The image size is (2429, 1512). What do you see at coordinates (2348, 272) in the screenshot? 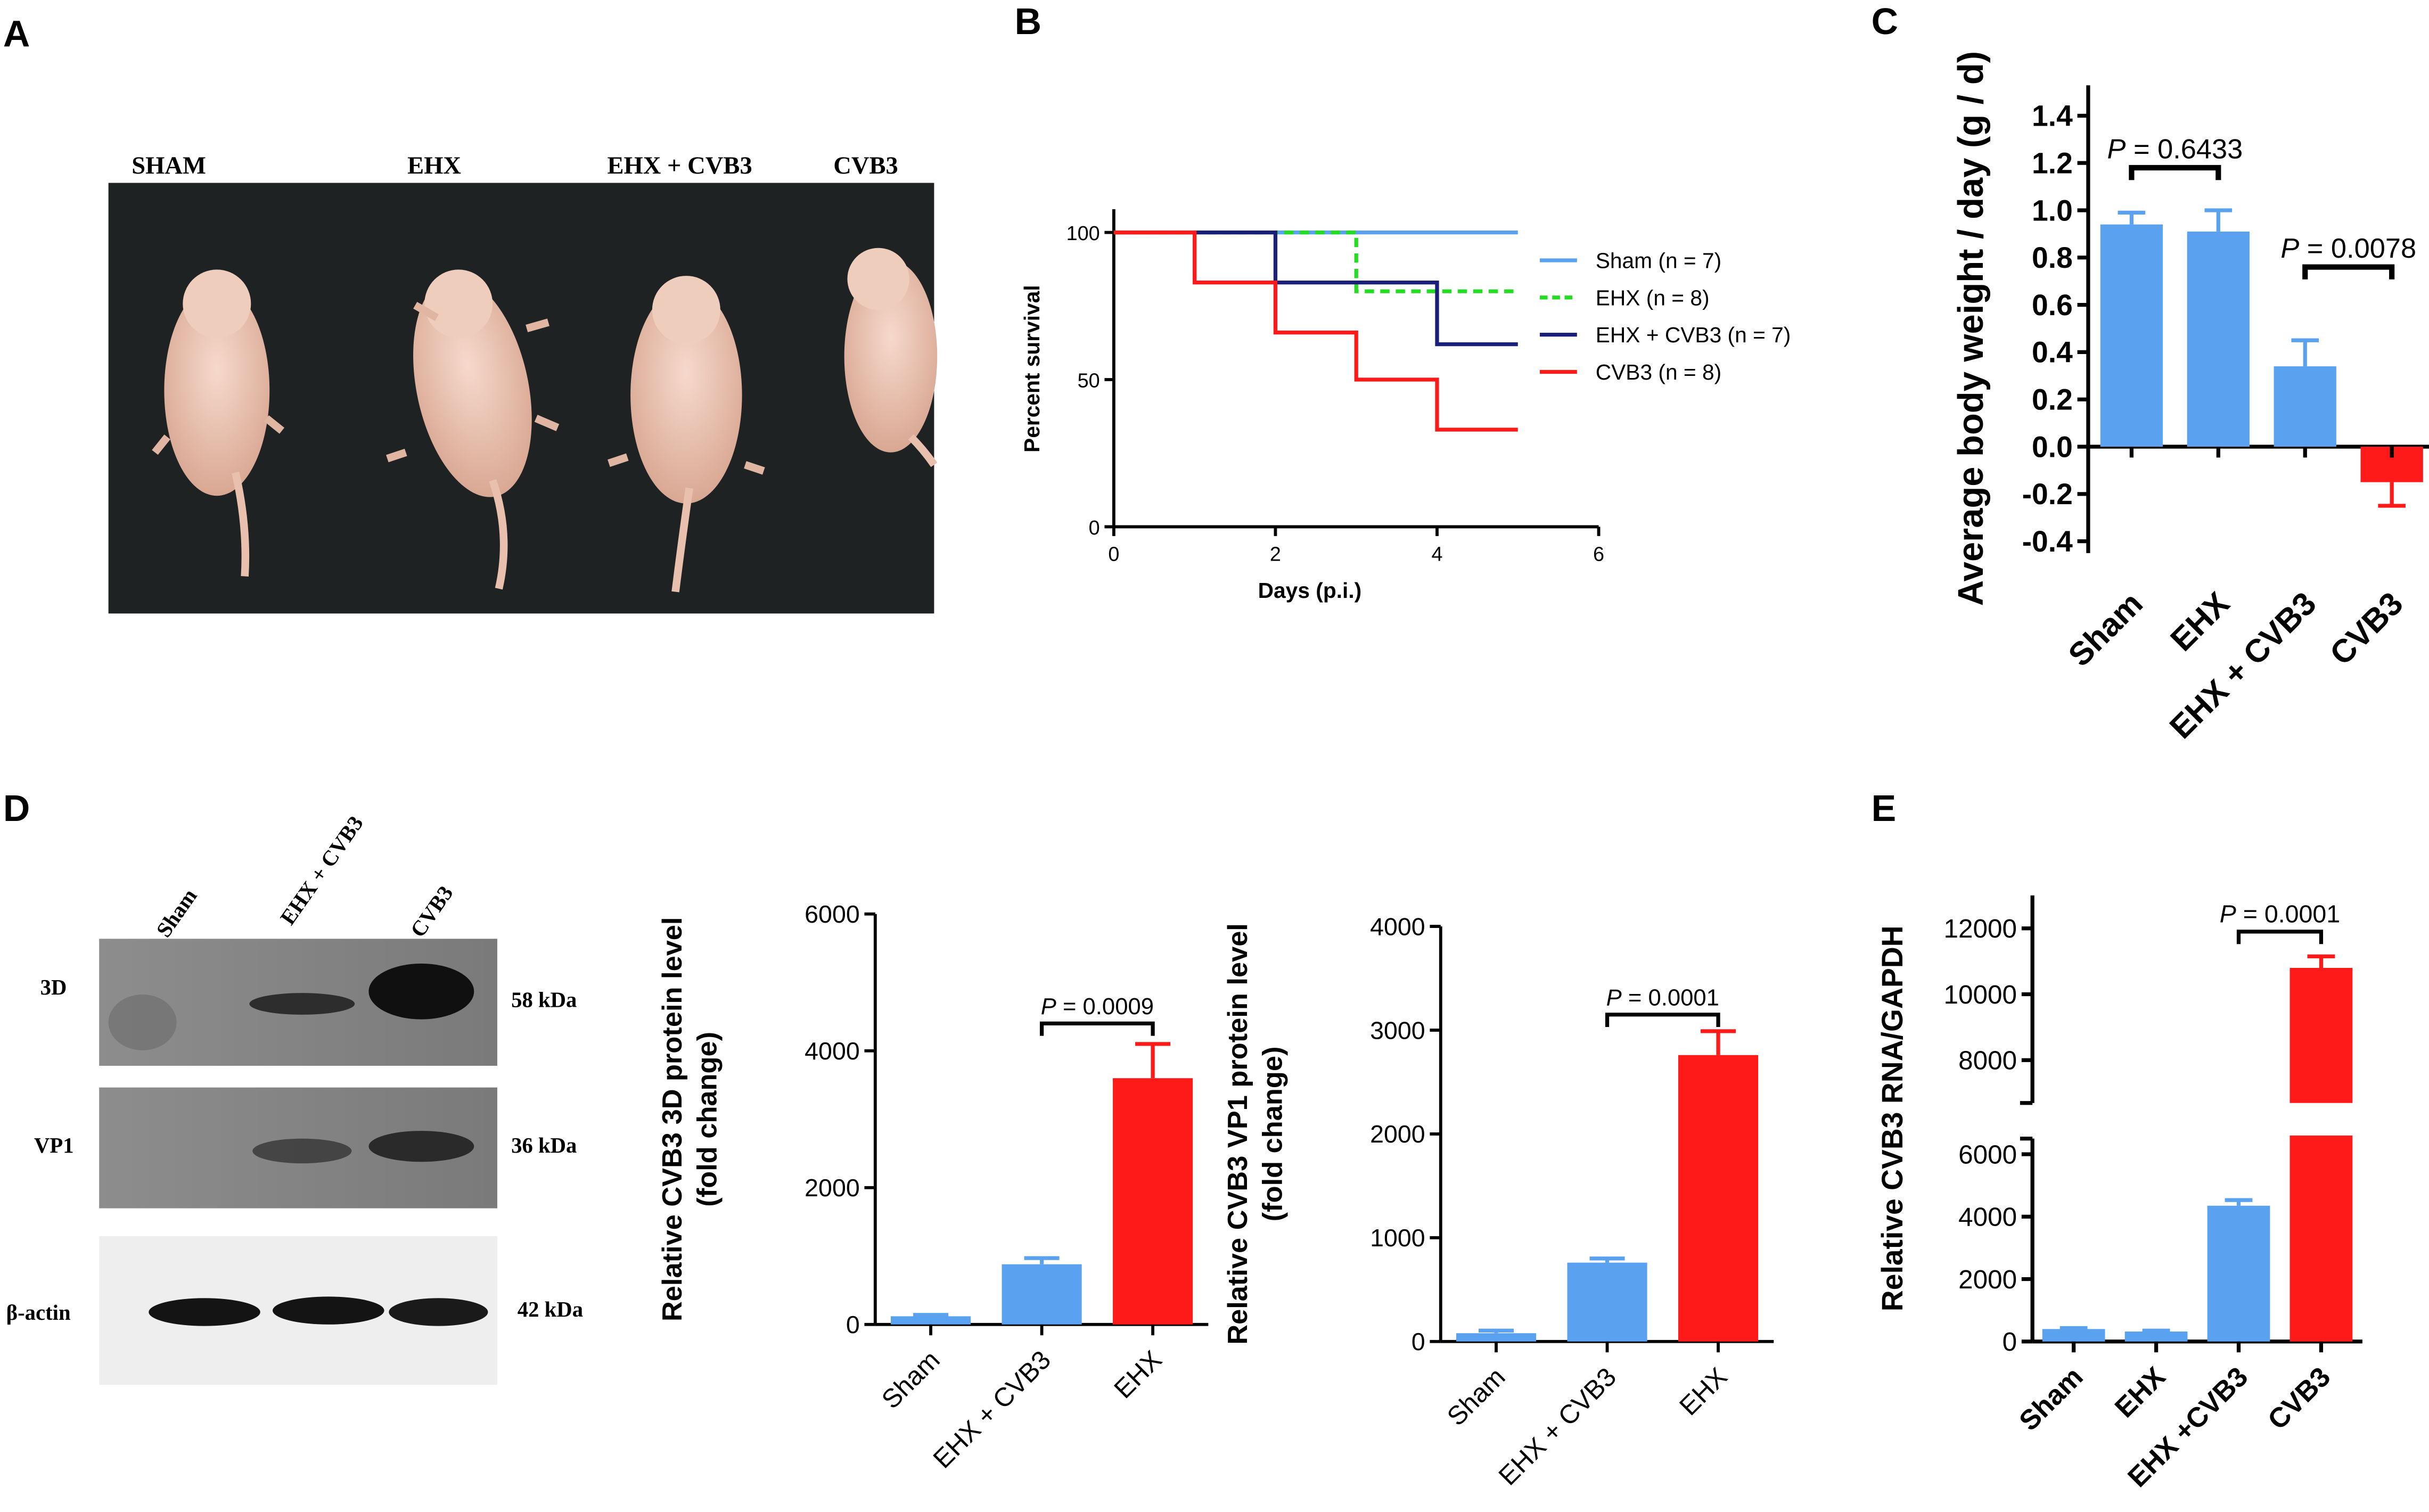
I see `1-pvalue-1-bracket` at bounding box center [2348, 272].